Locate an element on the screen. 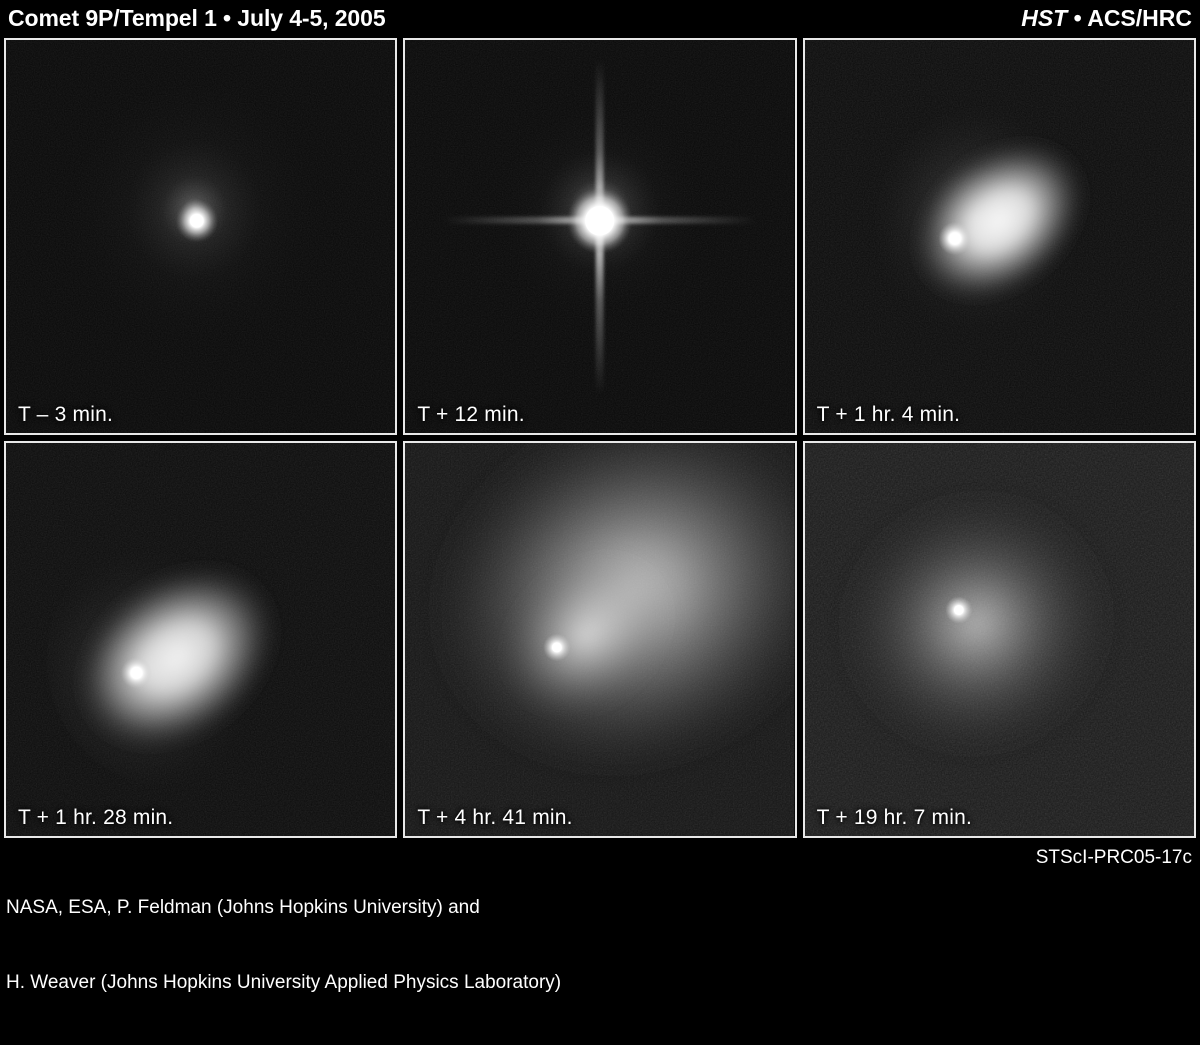 Image resolution: width=1200 pixels, height=1045 pixels. comet-panel-2: T + 12 min. is located at coordinates (600, 236).